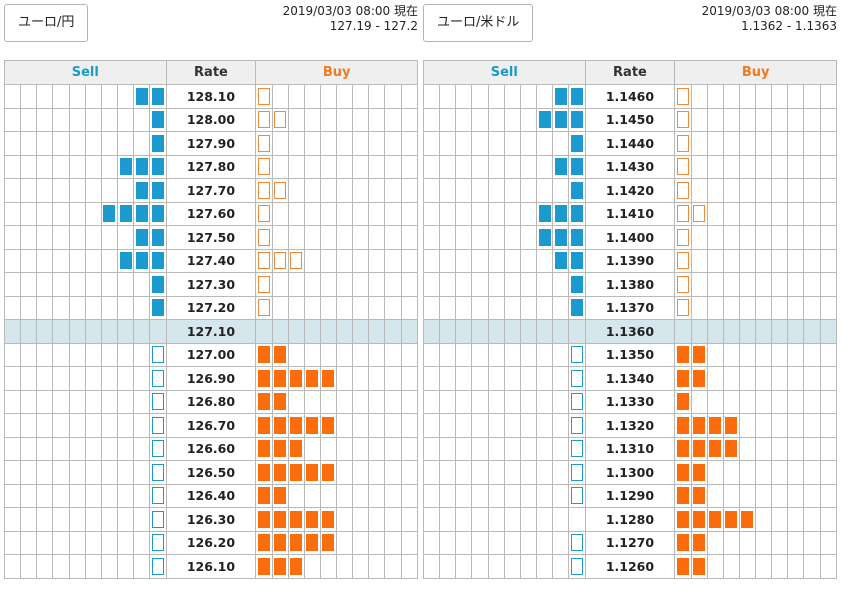  What do you see at coordinates (211, 96) in the screenshot?
I see `rate-cell: 128.10` at bounding box center [211, 96].